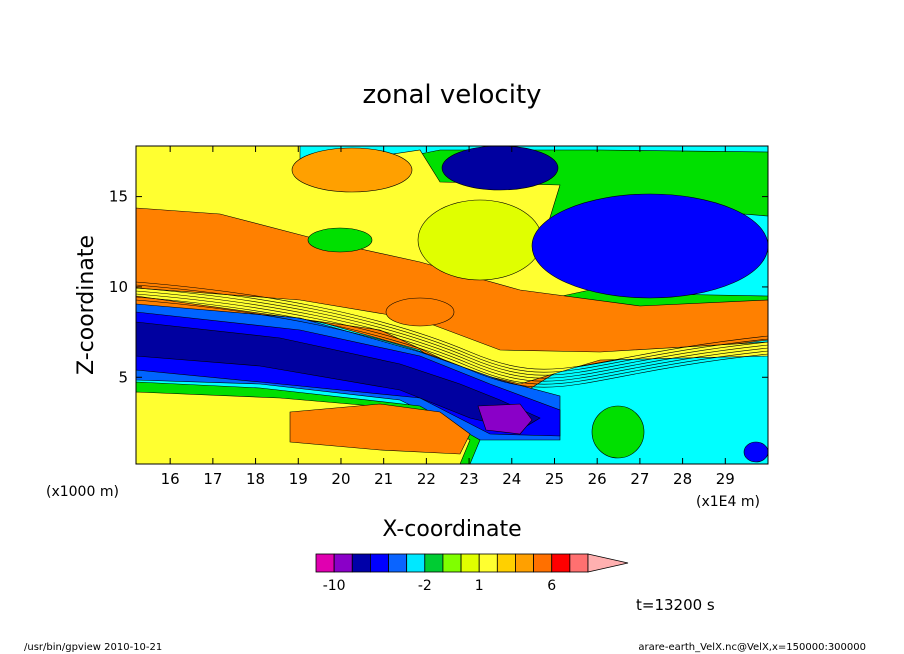 Image resolution: width=904 pixels, height=654 pixels. Describe the element at coordinates (93, 647) in the screenshot. I see `footer-left: /usr/bin/gpview 2010-10-21` at that location.